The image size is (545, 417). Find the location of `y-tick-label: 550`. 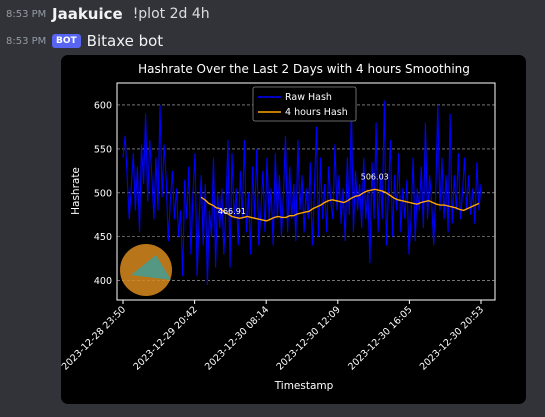

y-tick-label: 550 is located at coordinates (103, 149).